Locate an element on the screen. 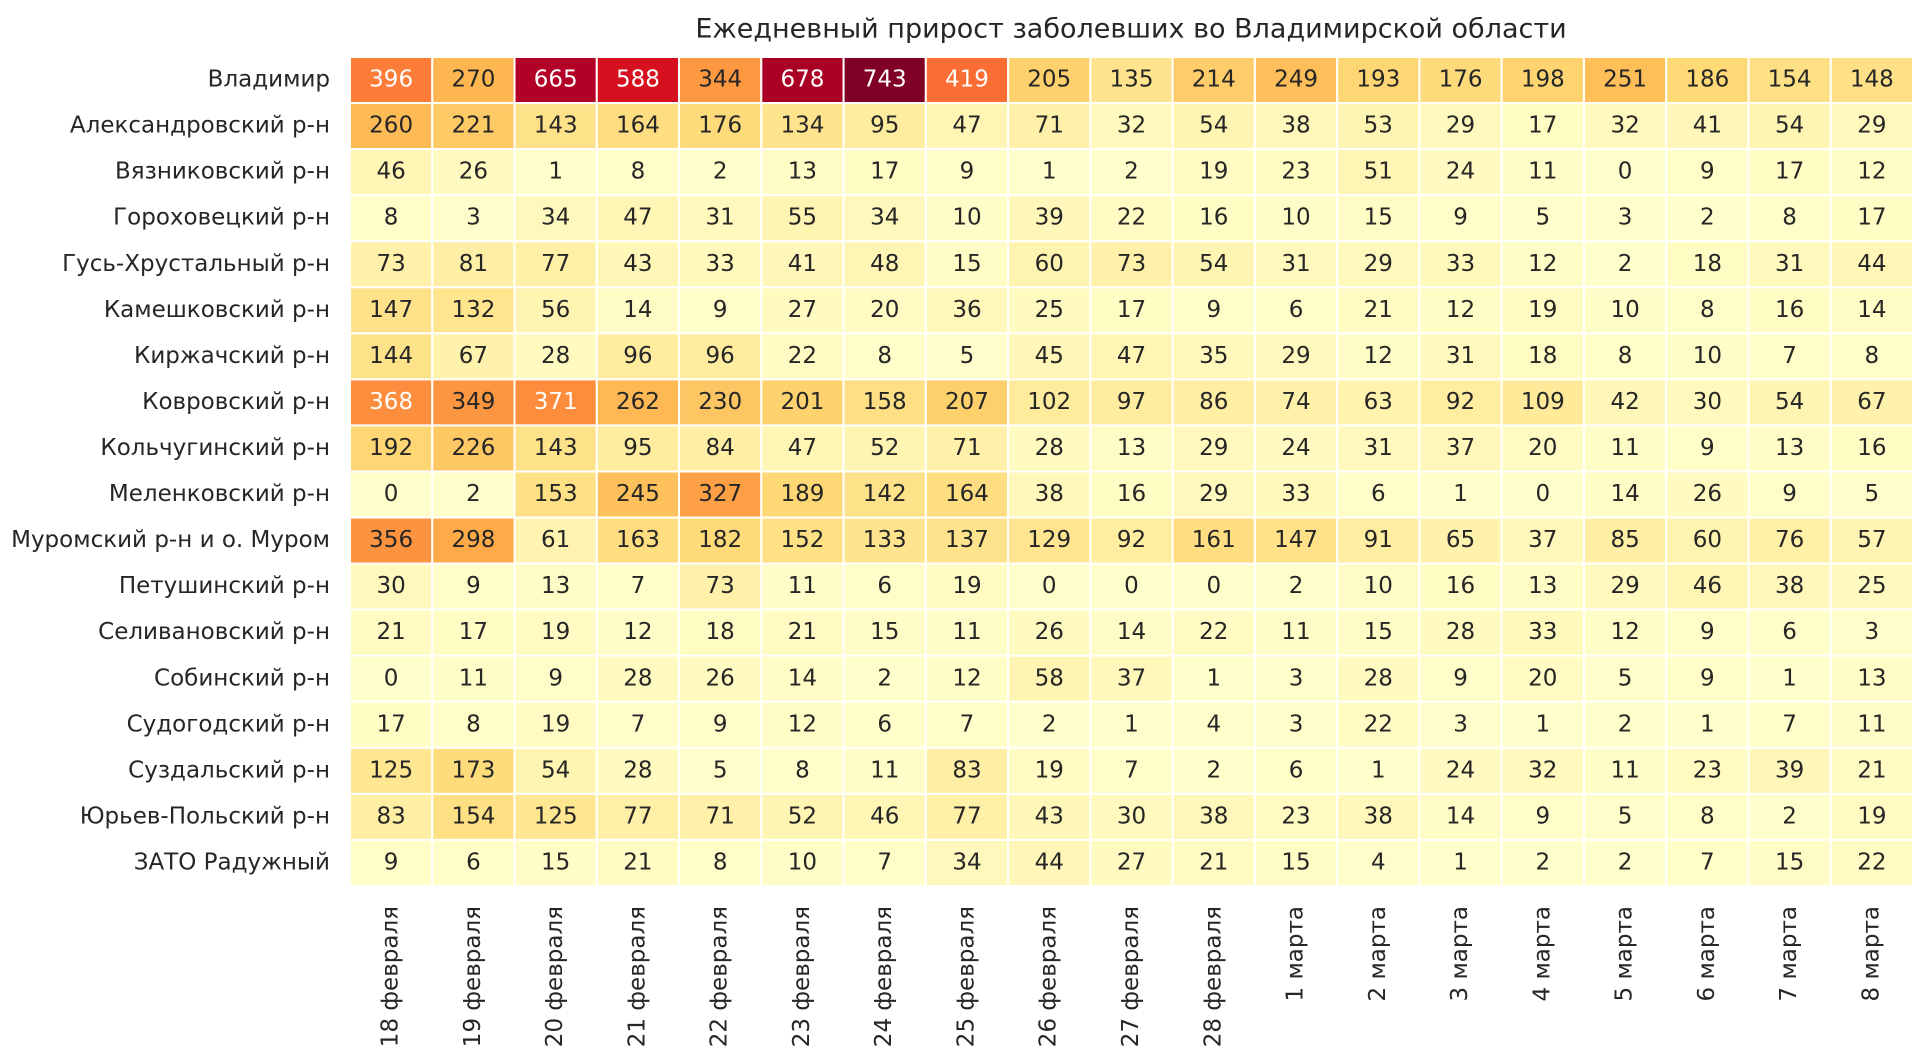 This screenshot has height=1059, width=1920. cell-label: 368 is located at coordinates (391, 402).